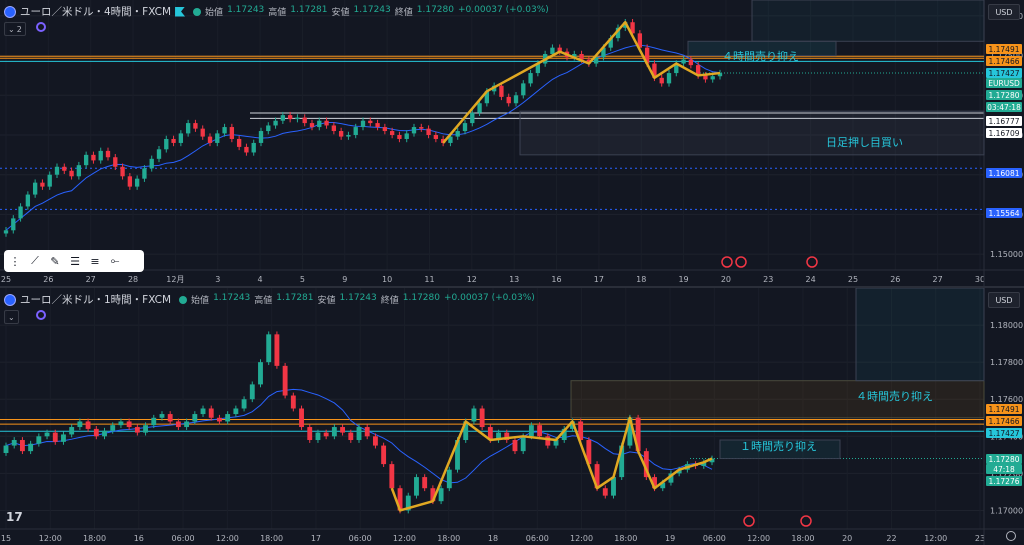 Image resolution: width=1024 pixels, height=545 pixels. I want to click on market-open-icon, so click(197, 11).